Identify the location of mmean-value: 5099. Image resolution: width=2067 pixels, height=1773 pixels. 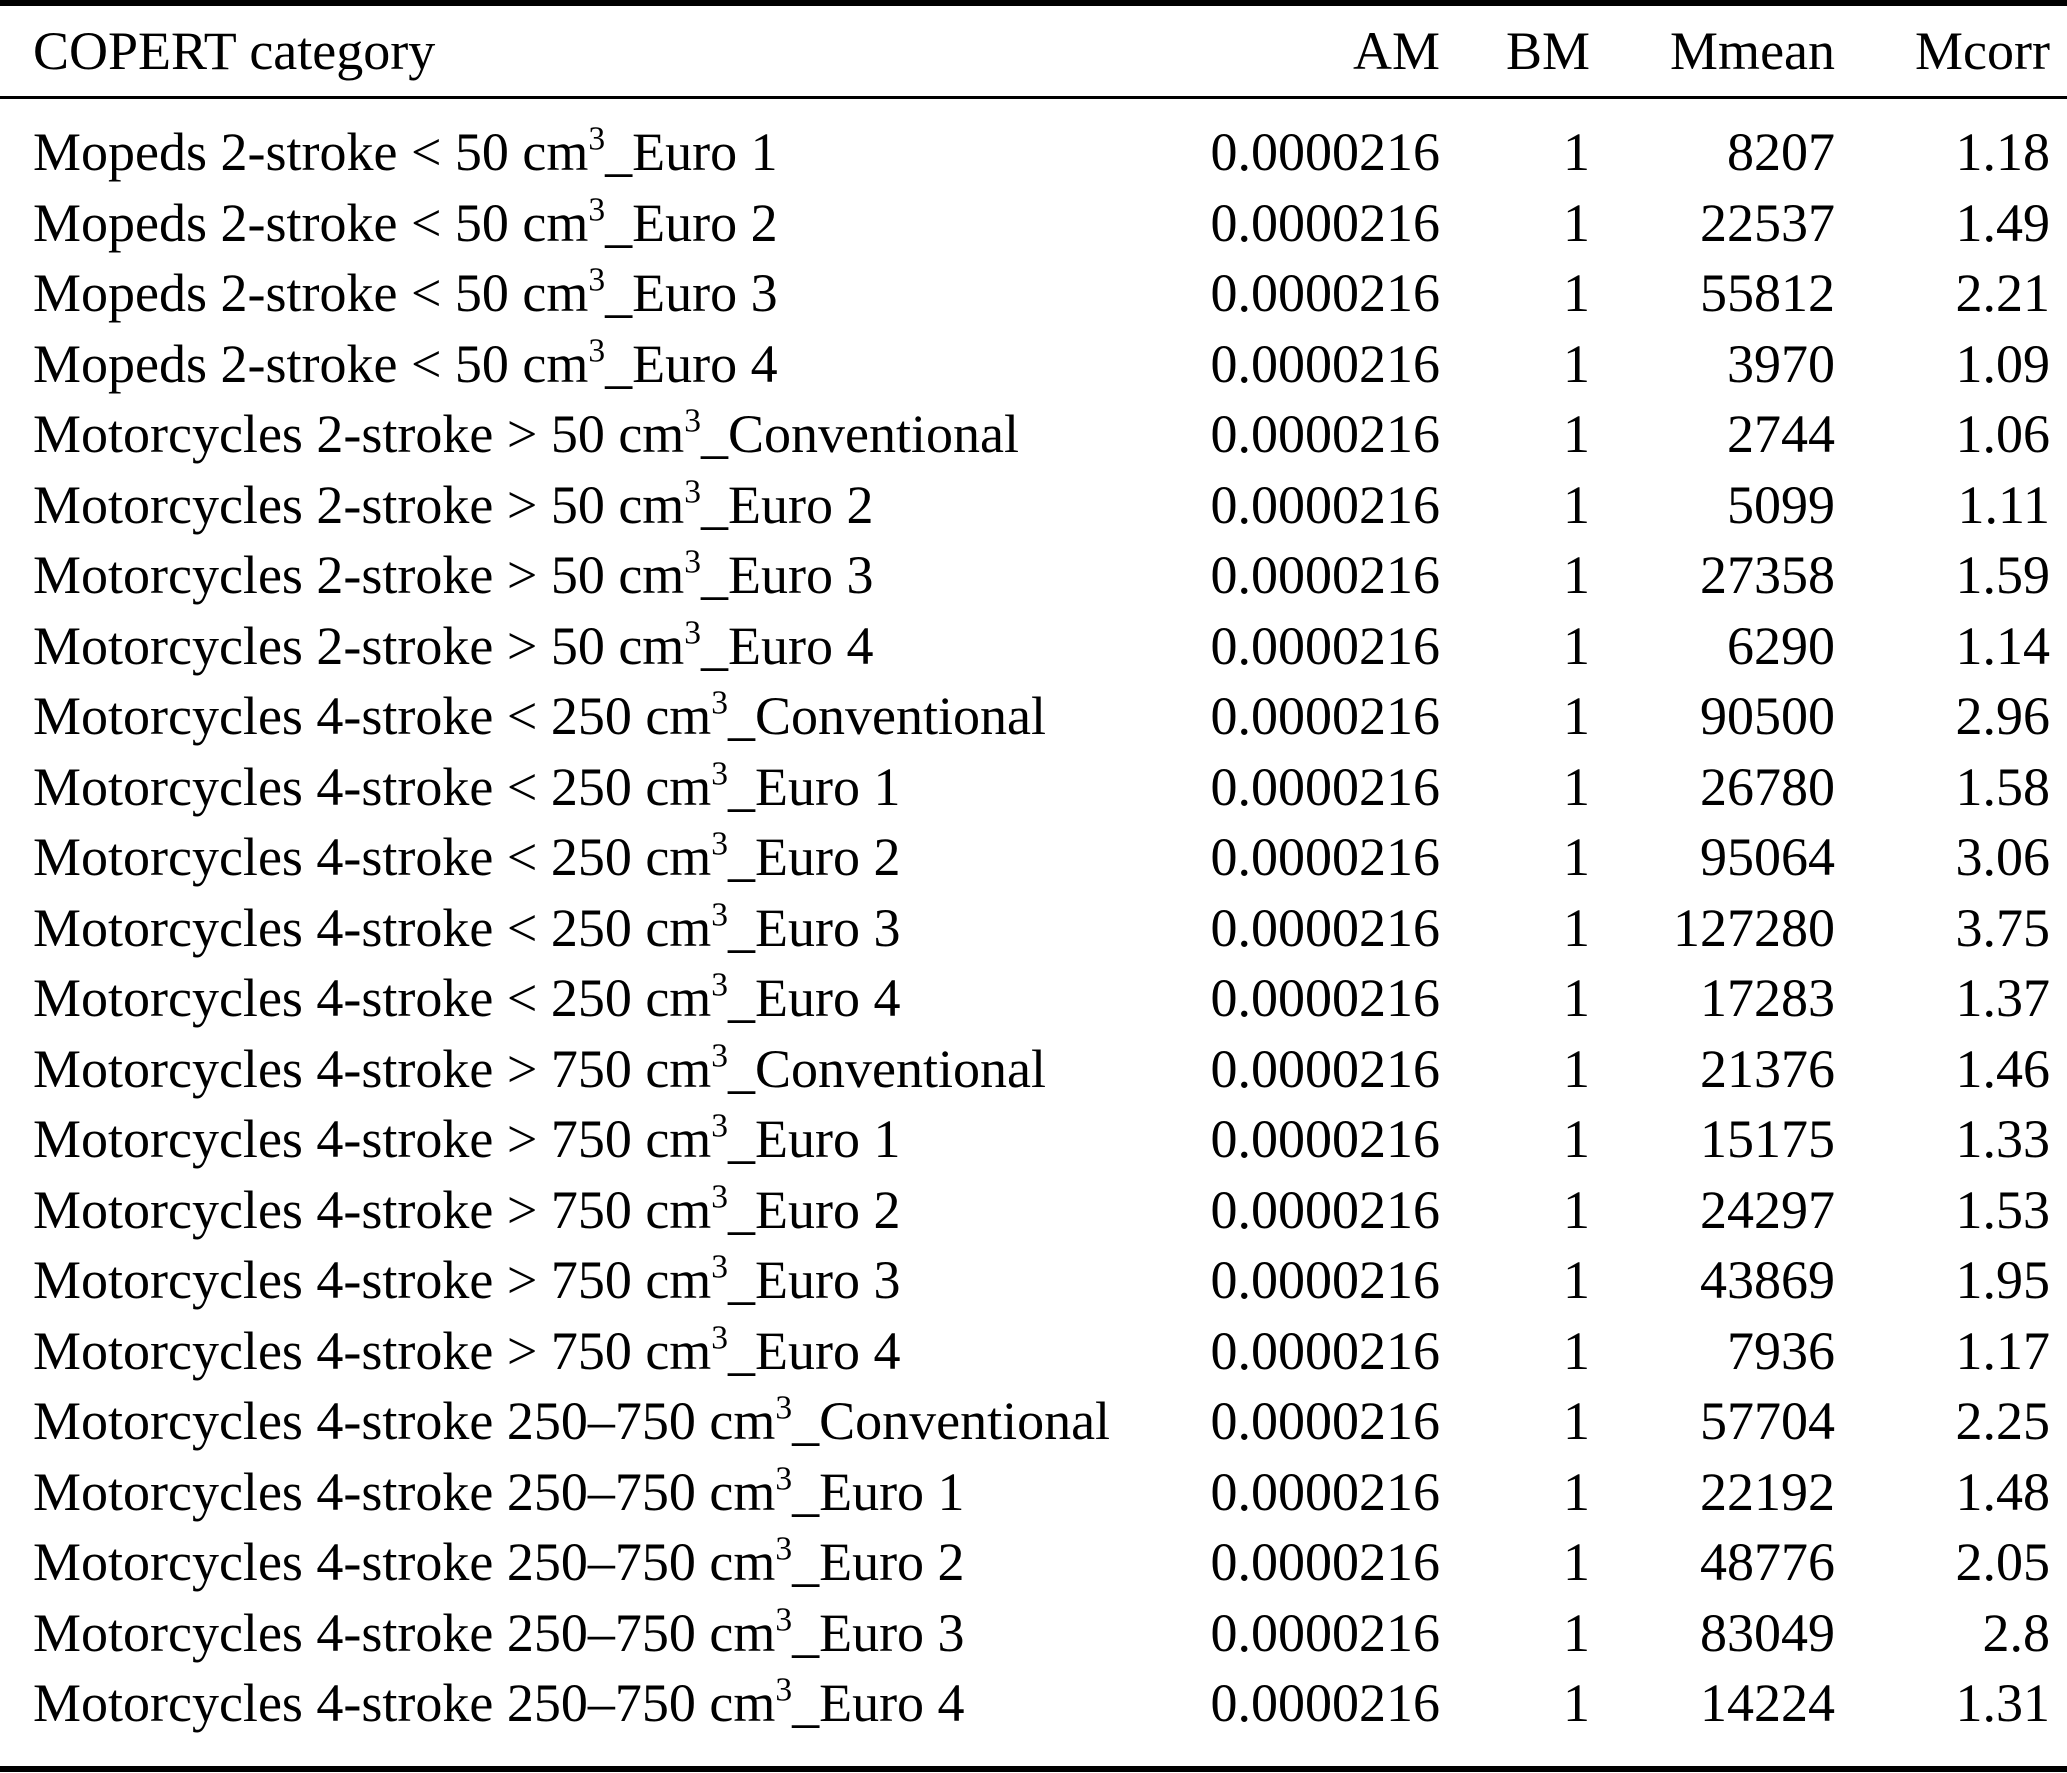
(1781, 504).